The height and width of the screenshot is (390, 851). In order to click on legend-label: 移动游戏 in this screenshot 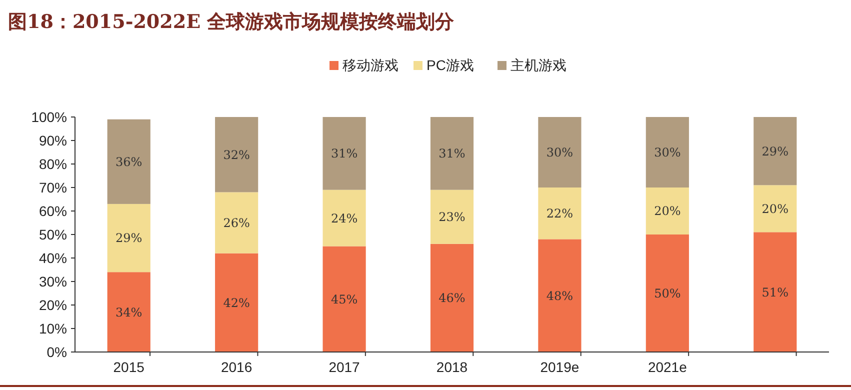, I will do `click(370, 65)`.